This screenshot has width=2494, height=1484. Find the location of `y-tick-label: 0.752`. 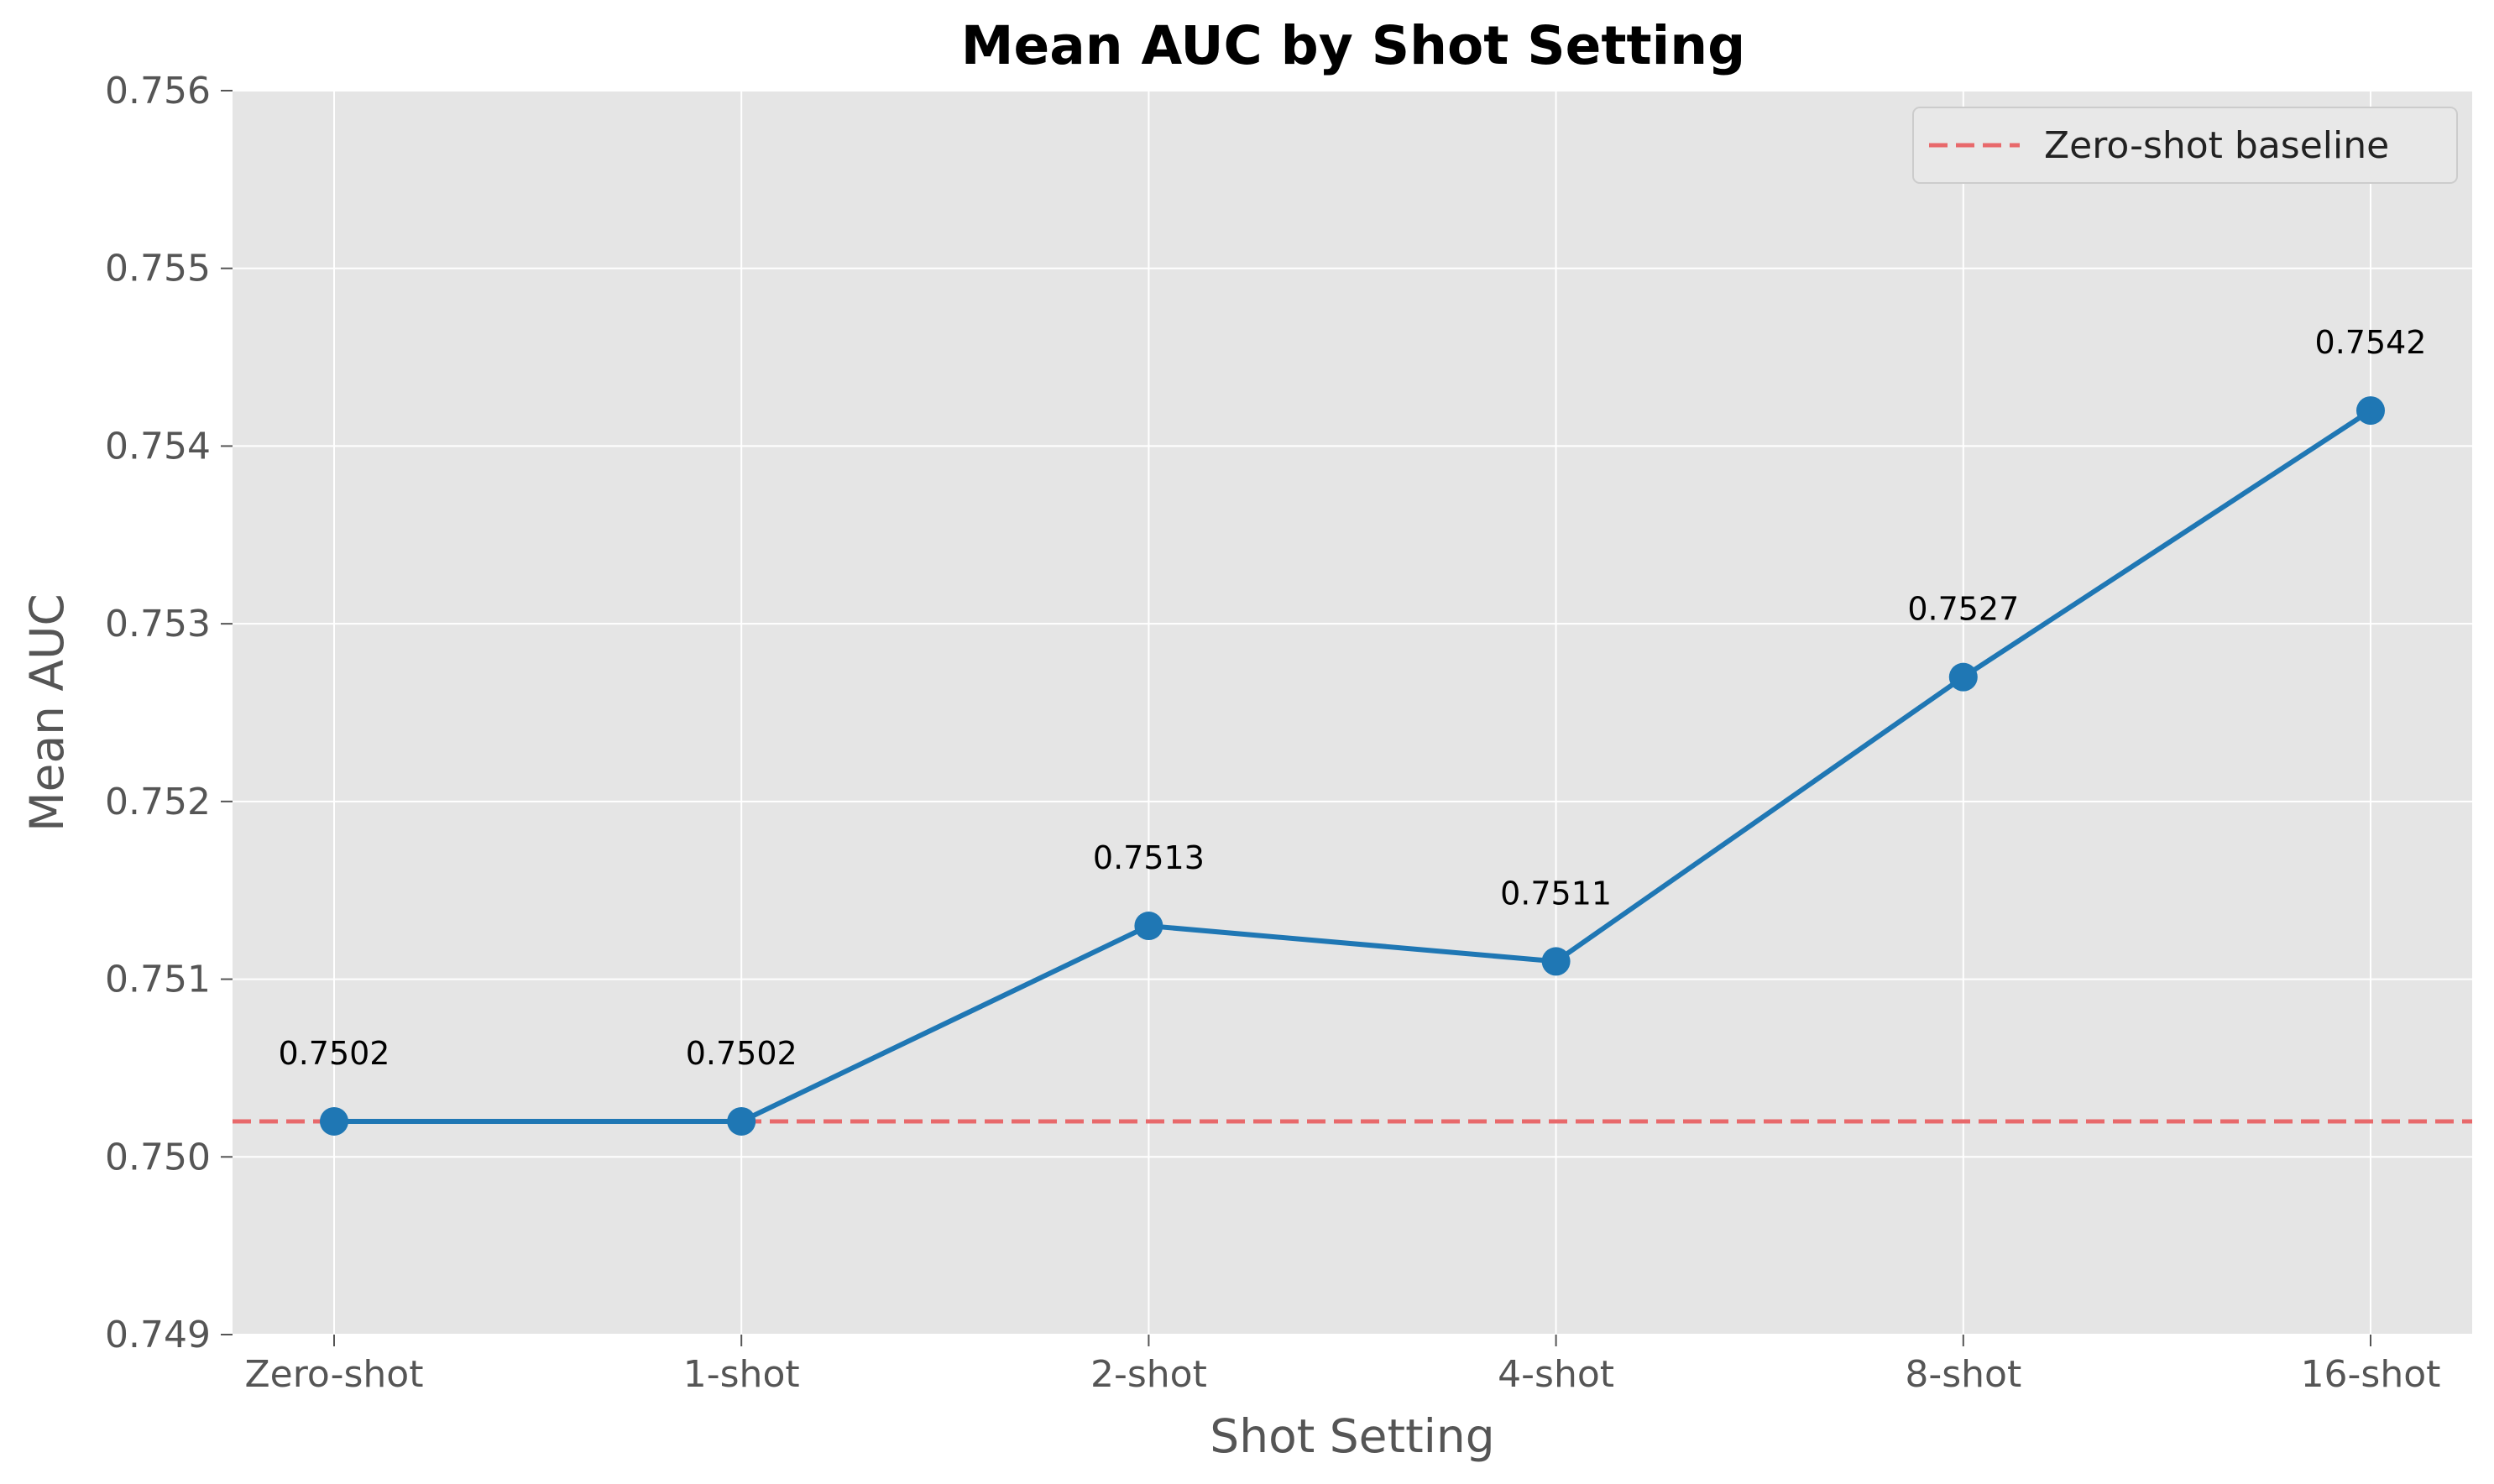

y-tick-label: 0.752 is located at coordinates (158, 802).